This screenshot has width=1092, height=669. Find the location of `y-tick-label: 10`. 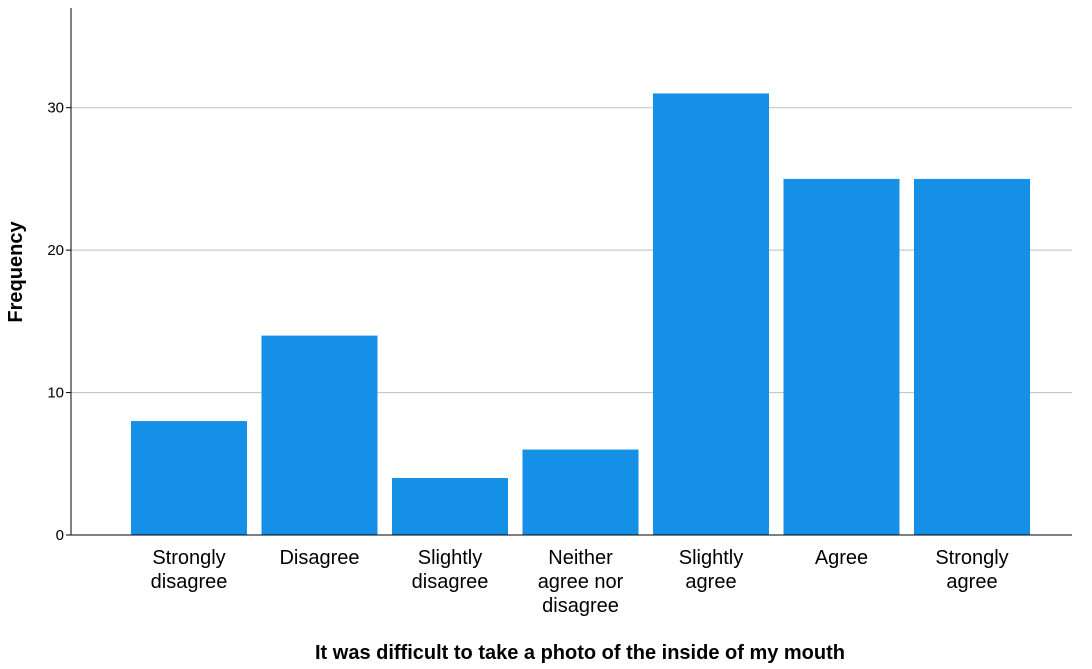

y-tick-label: 10 is located at coordinates (55, 393).